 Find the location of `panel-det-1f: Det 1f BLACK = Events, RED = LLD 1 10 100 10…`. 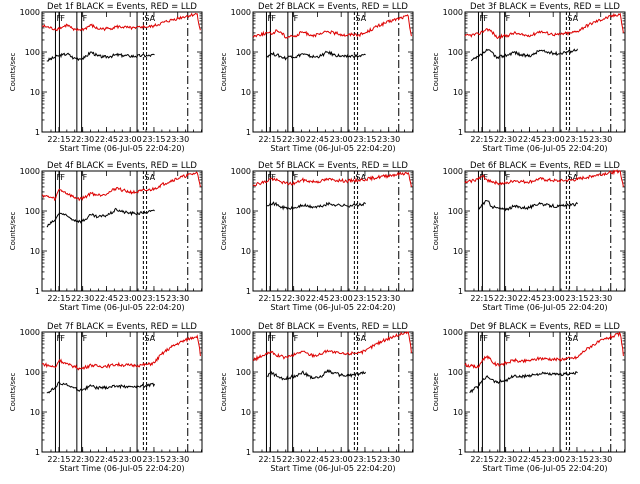

panel-det-1f: Det 1f BLACK = Events, RED = LLD 1 10 100 10… is located at coordinates (106, 77).